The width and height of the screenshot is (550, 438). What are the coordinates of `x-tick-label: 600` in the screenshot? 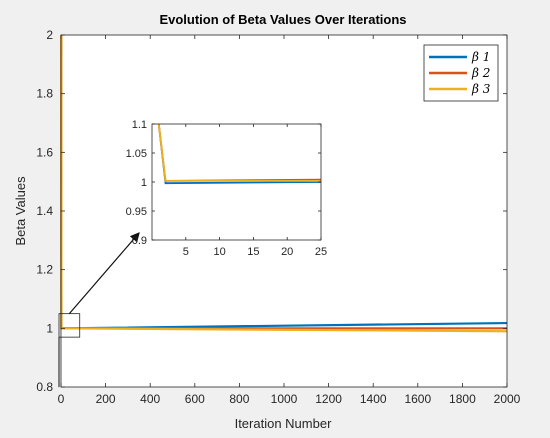 It's located at (195, 399).